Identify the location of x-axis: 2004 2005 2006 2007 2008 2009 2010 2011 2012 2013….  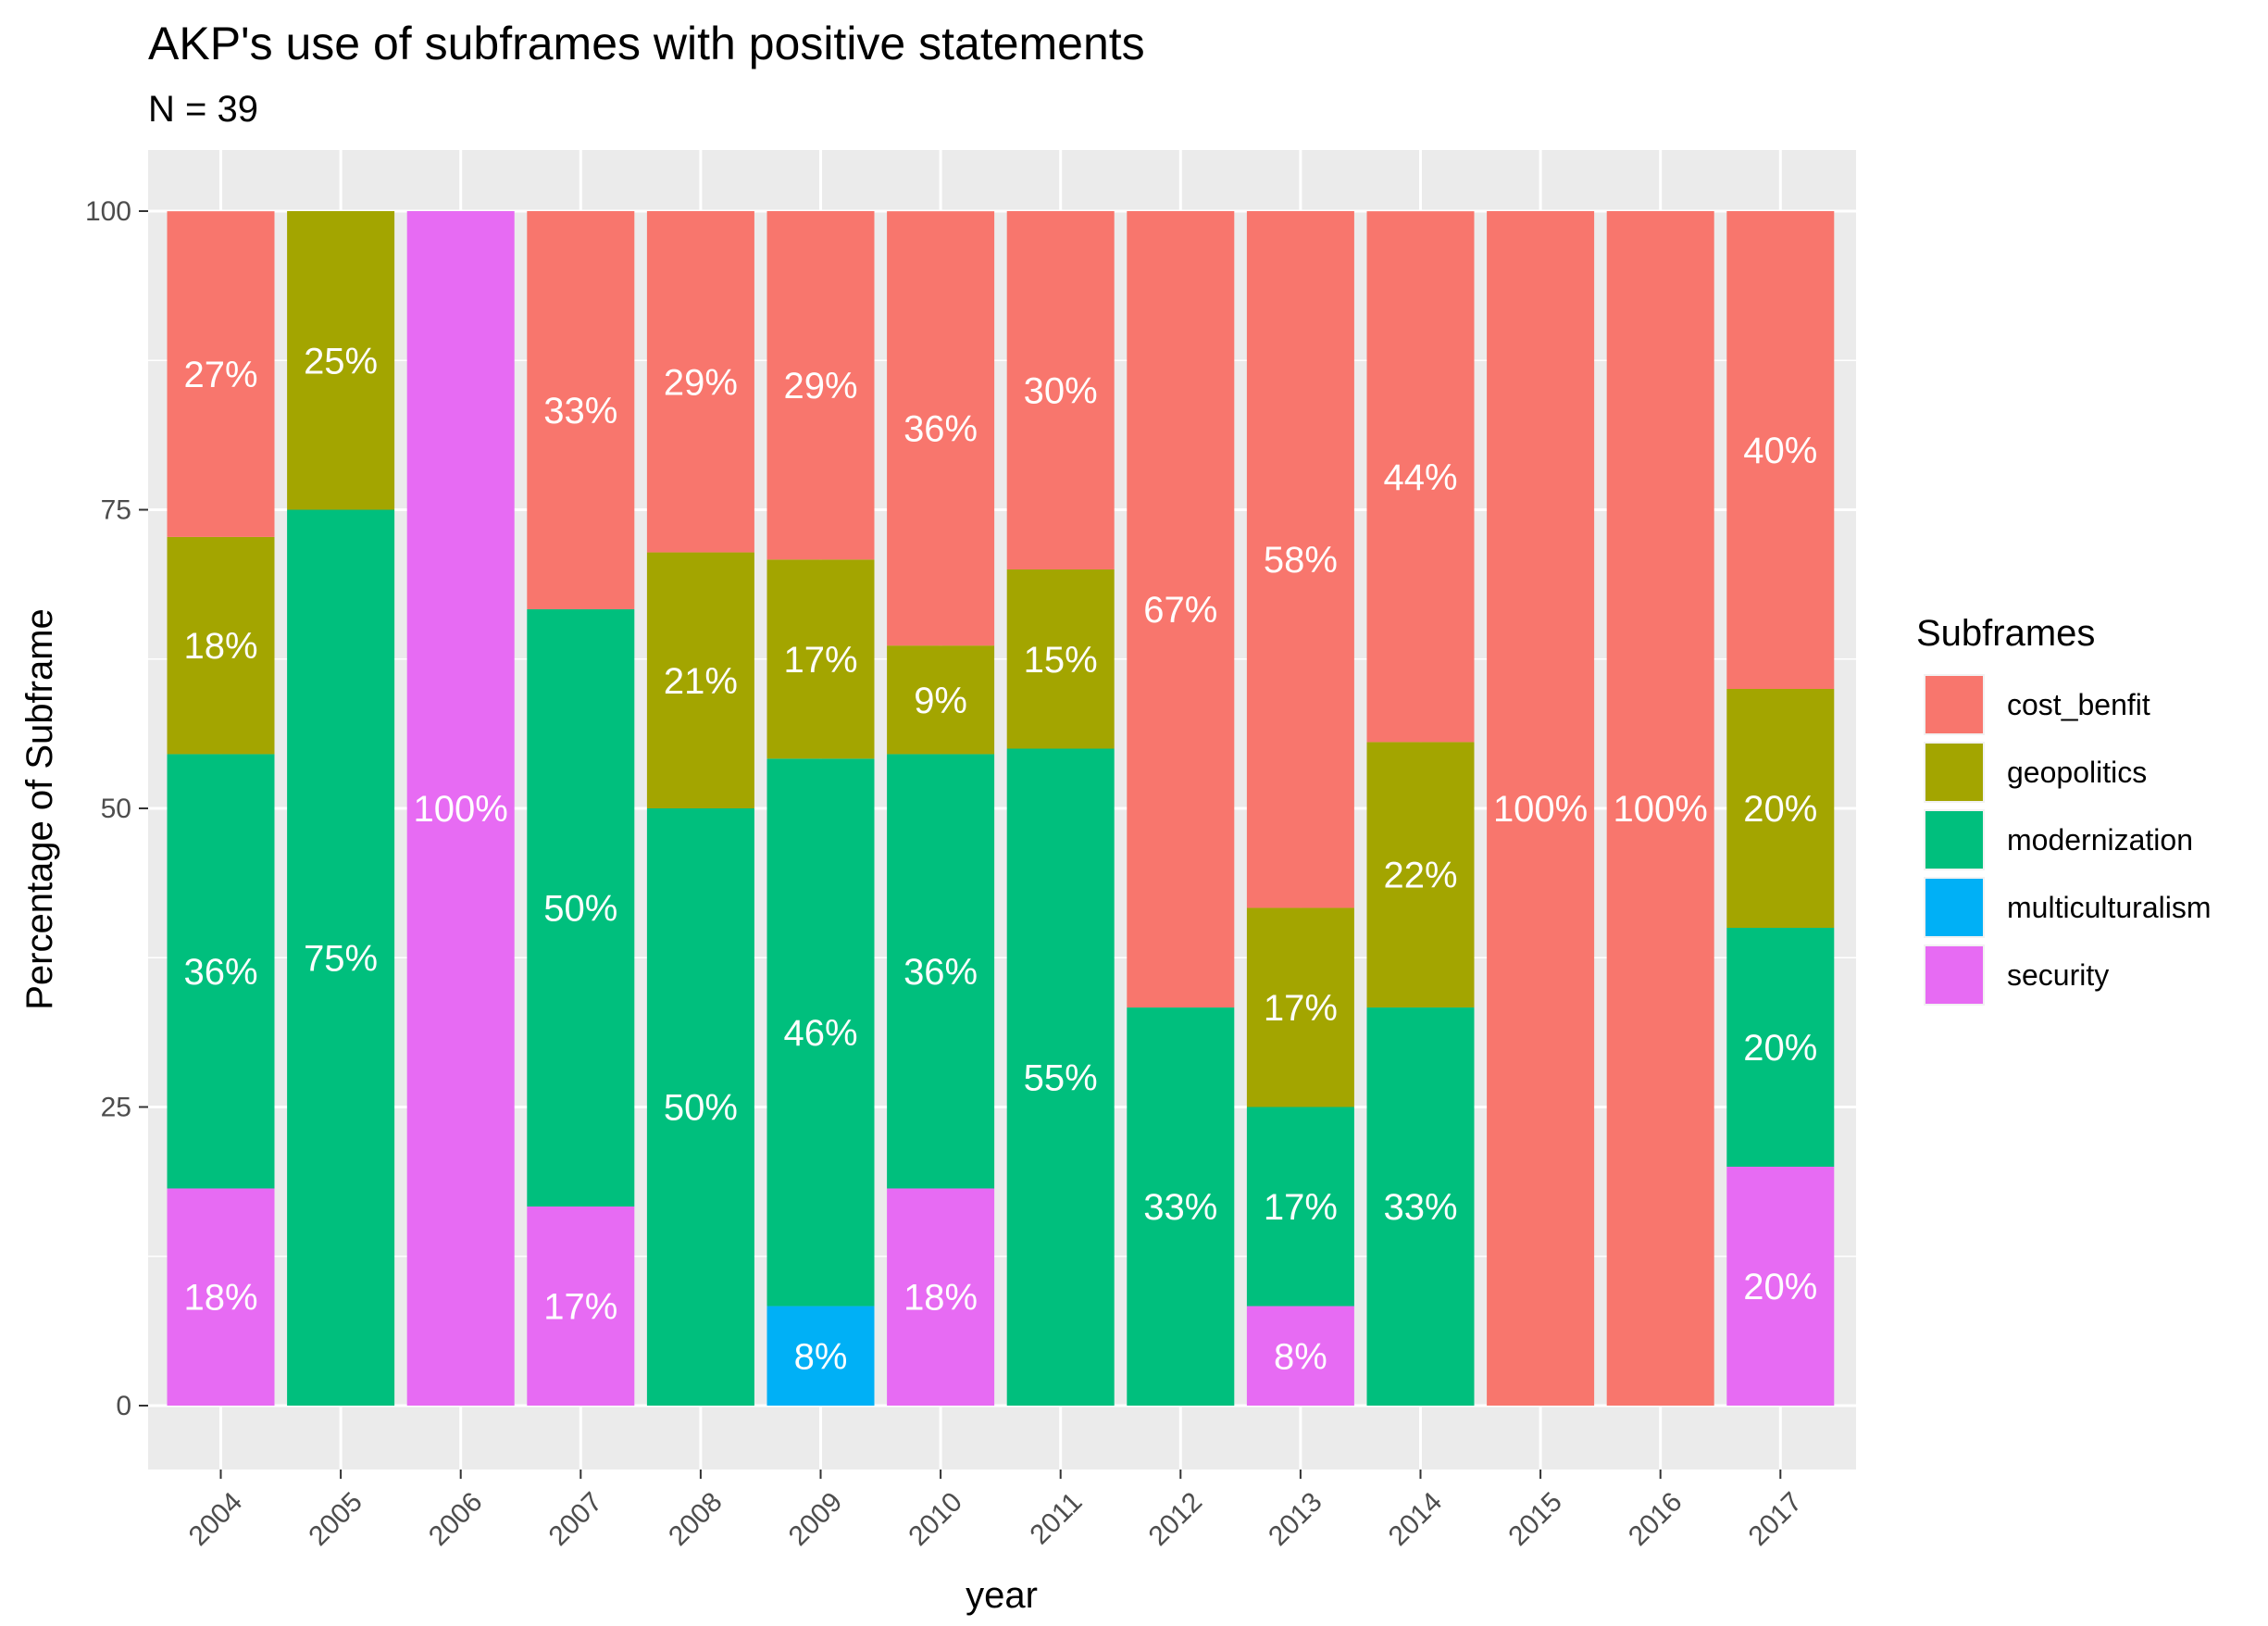
(995, 1511).